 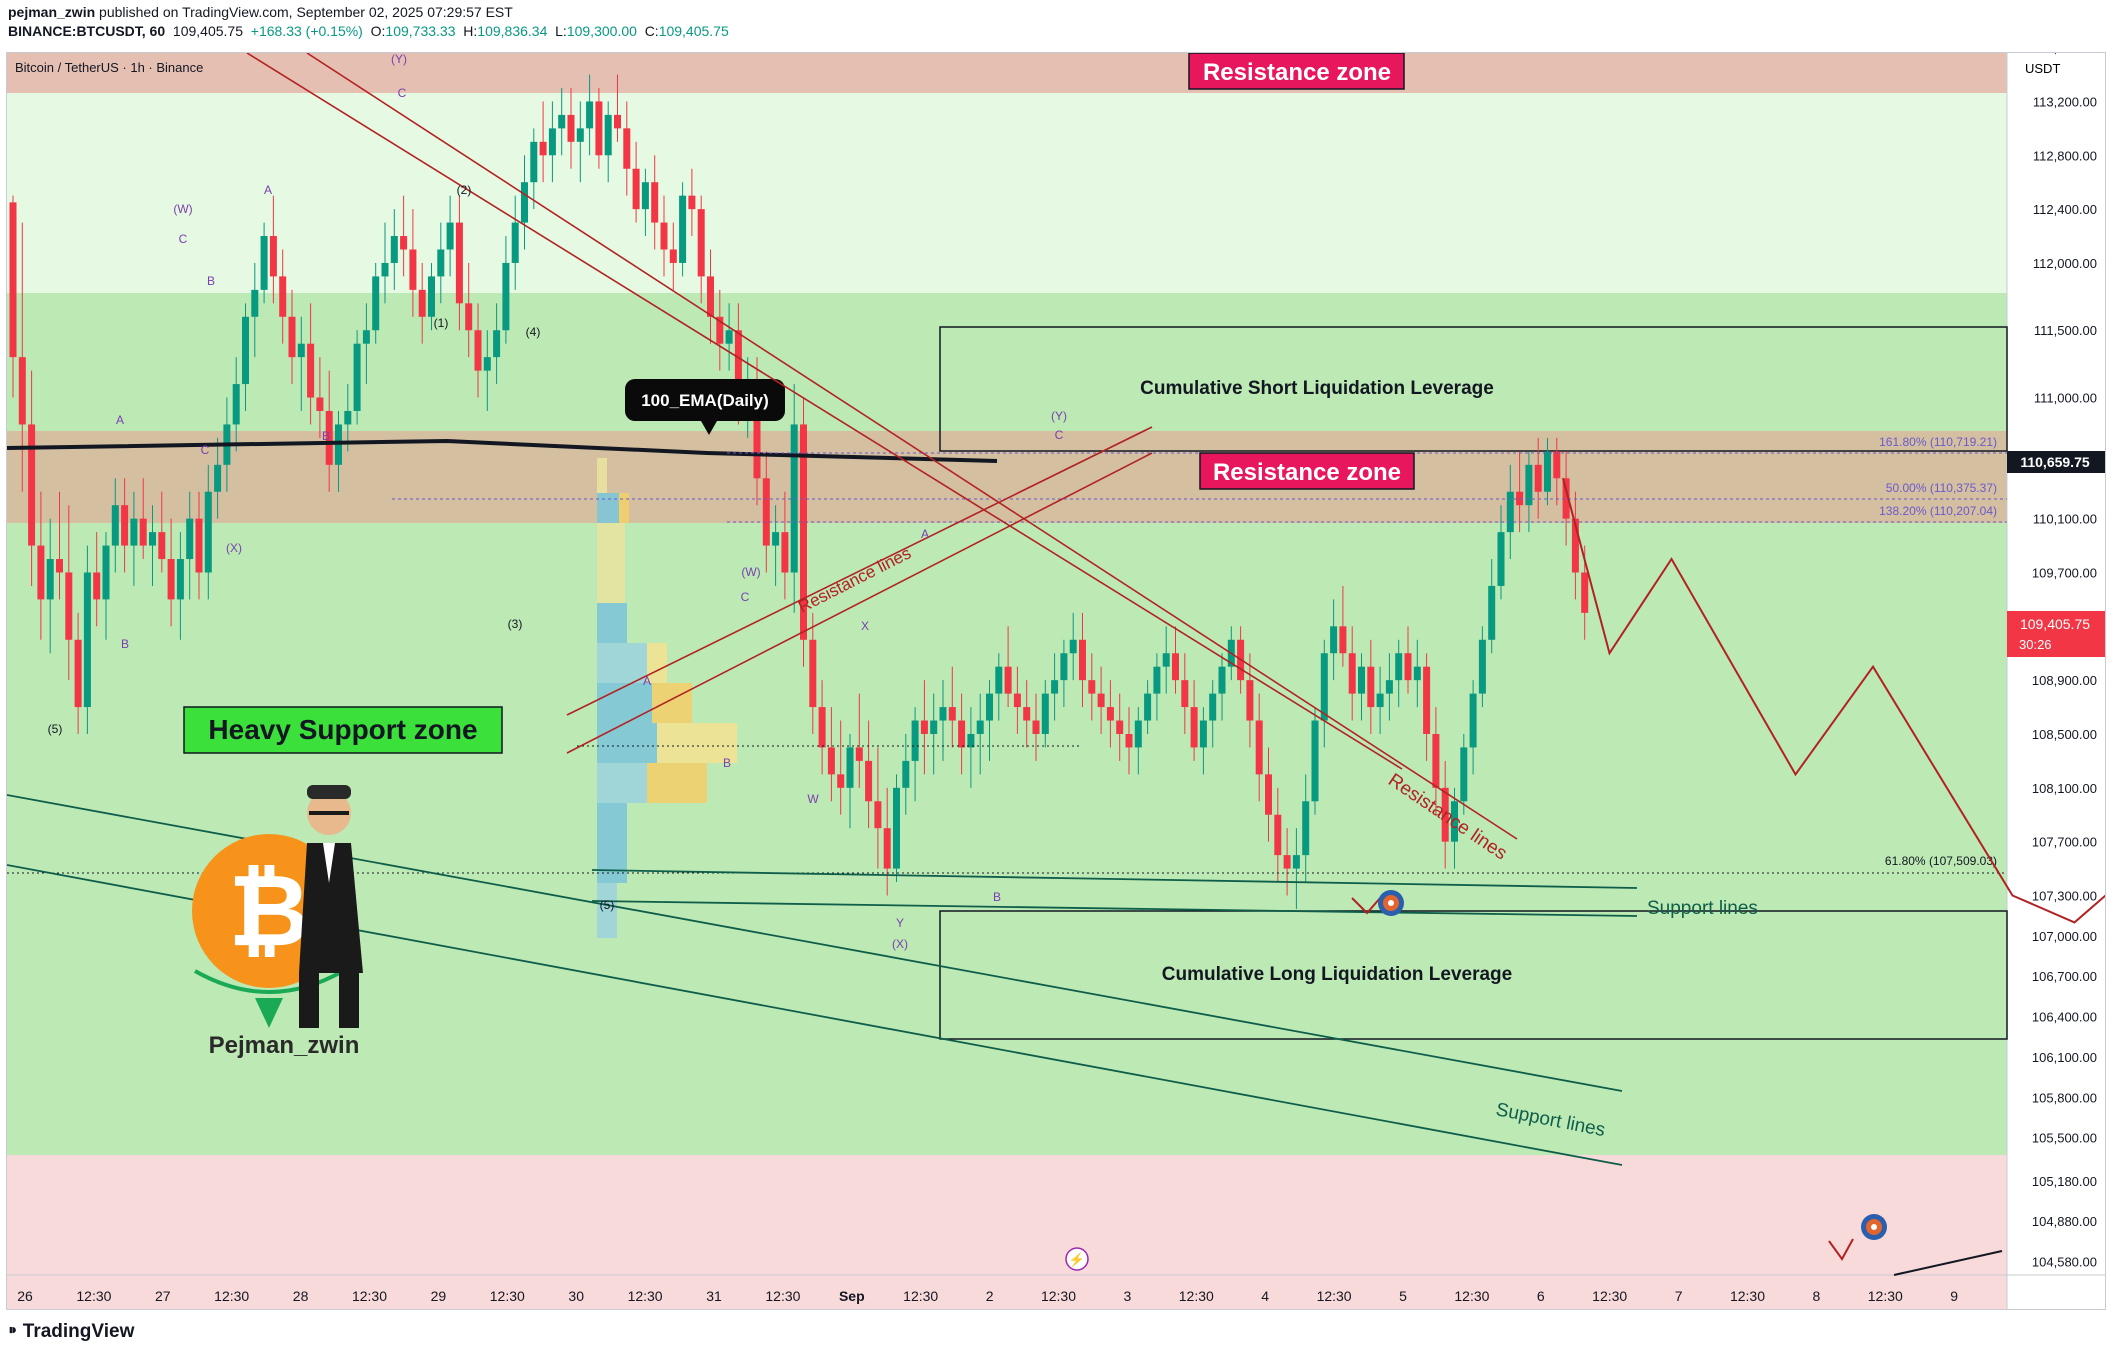 What do you see at coordinates (52, 12) in the screenshot?
I see `publisher-name: pejman_zwin` at bounding box center [52, 12].